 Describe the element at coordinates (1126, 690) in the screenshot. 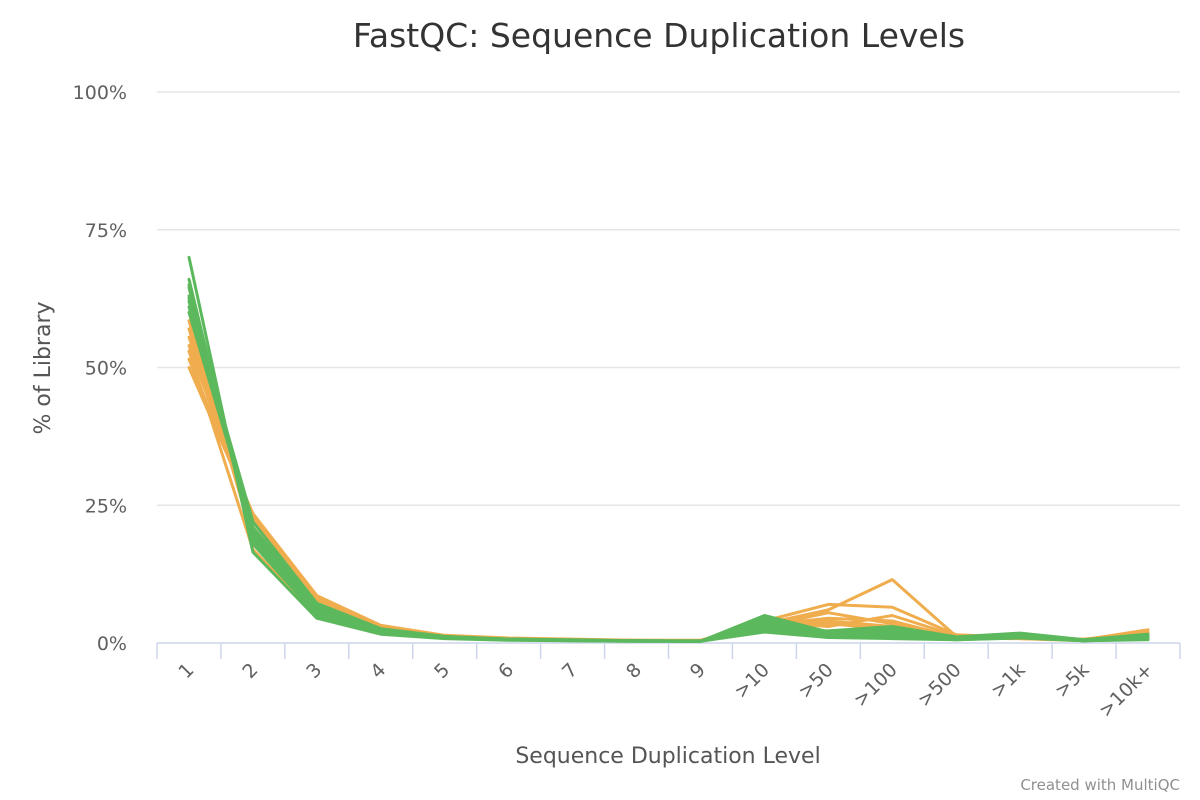

I see `x-tick-label: >10k+` at that location.